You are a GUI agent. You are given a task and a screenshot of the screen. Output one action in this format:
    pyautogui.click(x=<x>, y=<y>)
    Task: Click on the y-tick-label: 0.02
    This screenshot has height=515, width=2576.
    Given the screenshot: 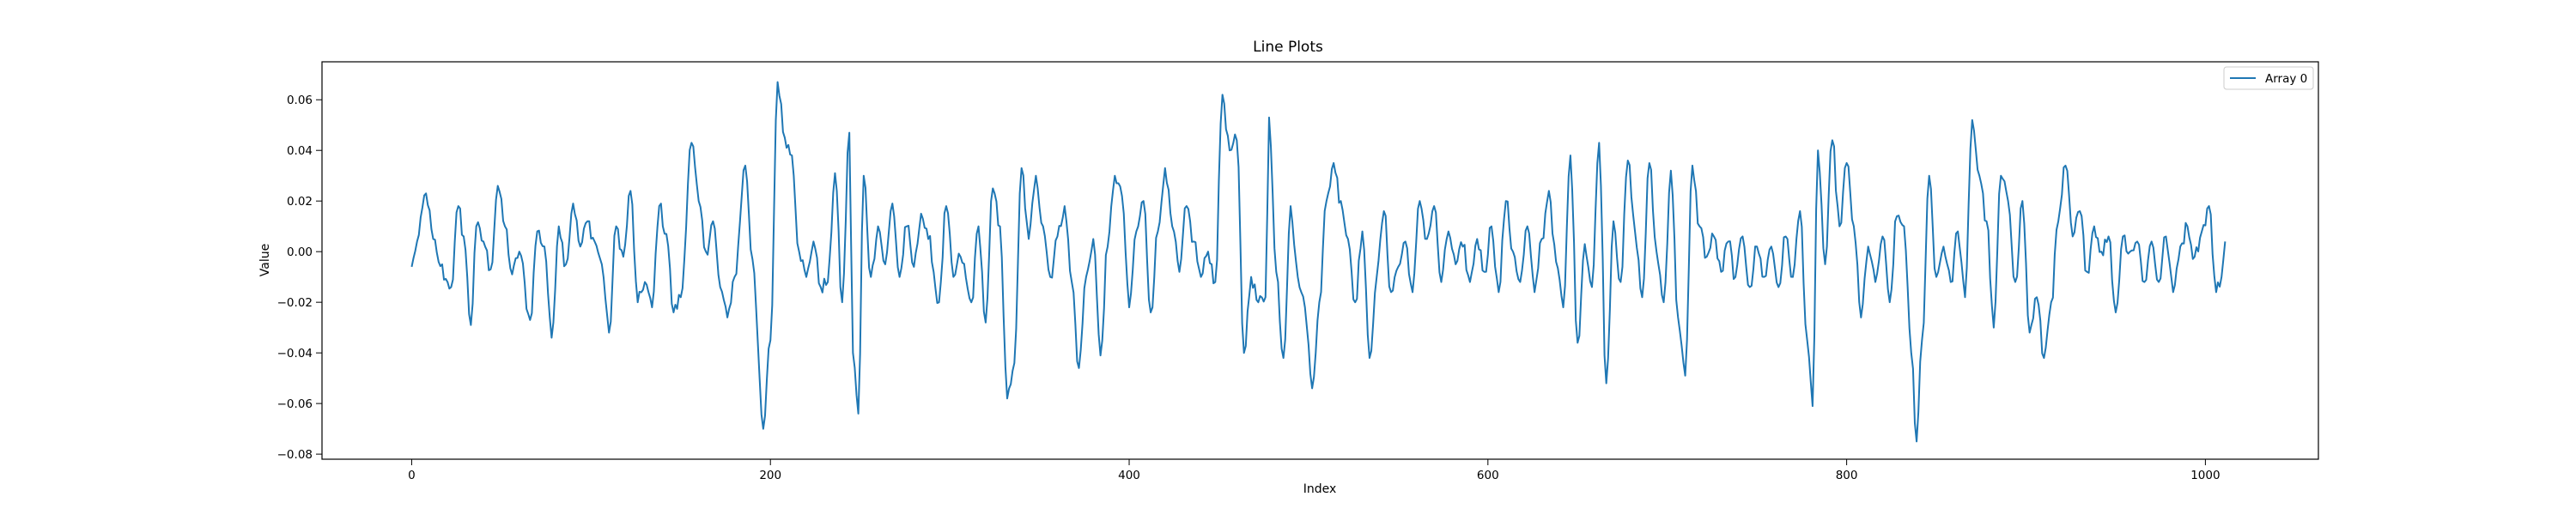 What is the action you would take?
    pyautogui.click(x=300, y=202)
    